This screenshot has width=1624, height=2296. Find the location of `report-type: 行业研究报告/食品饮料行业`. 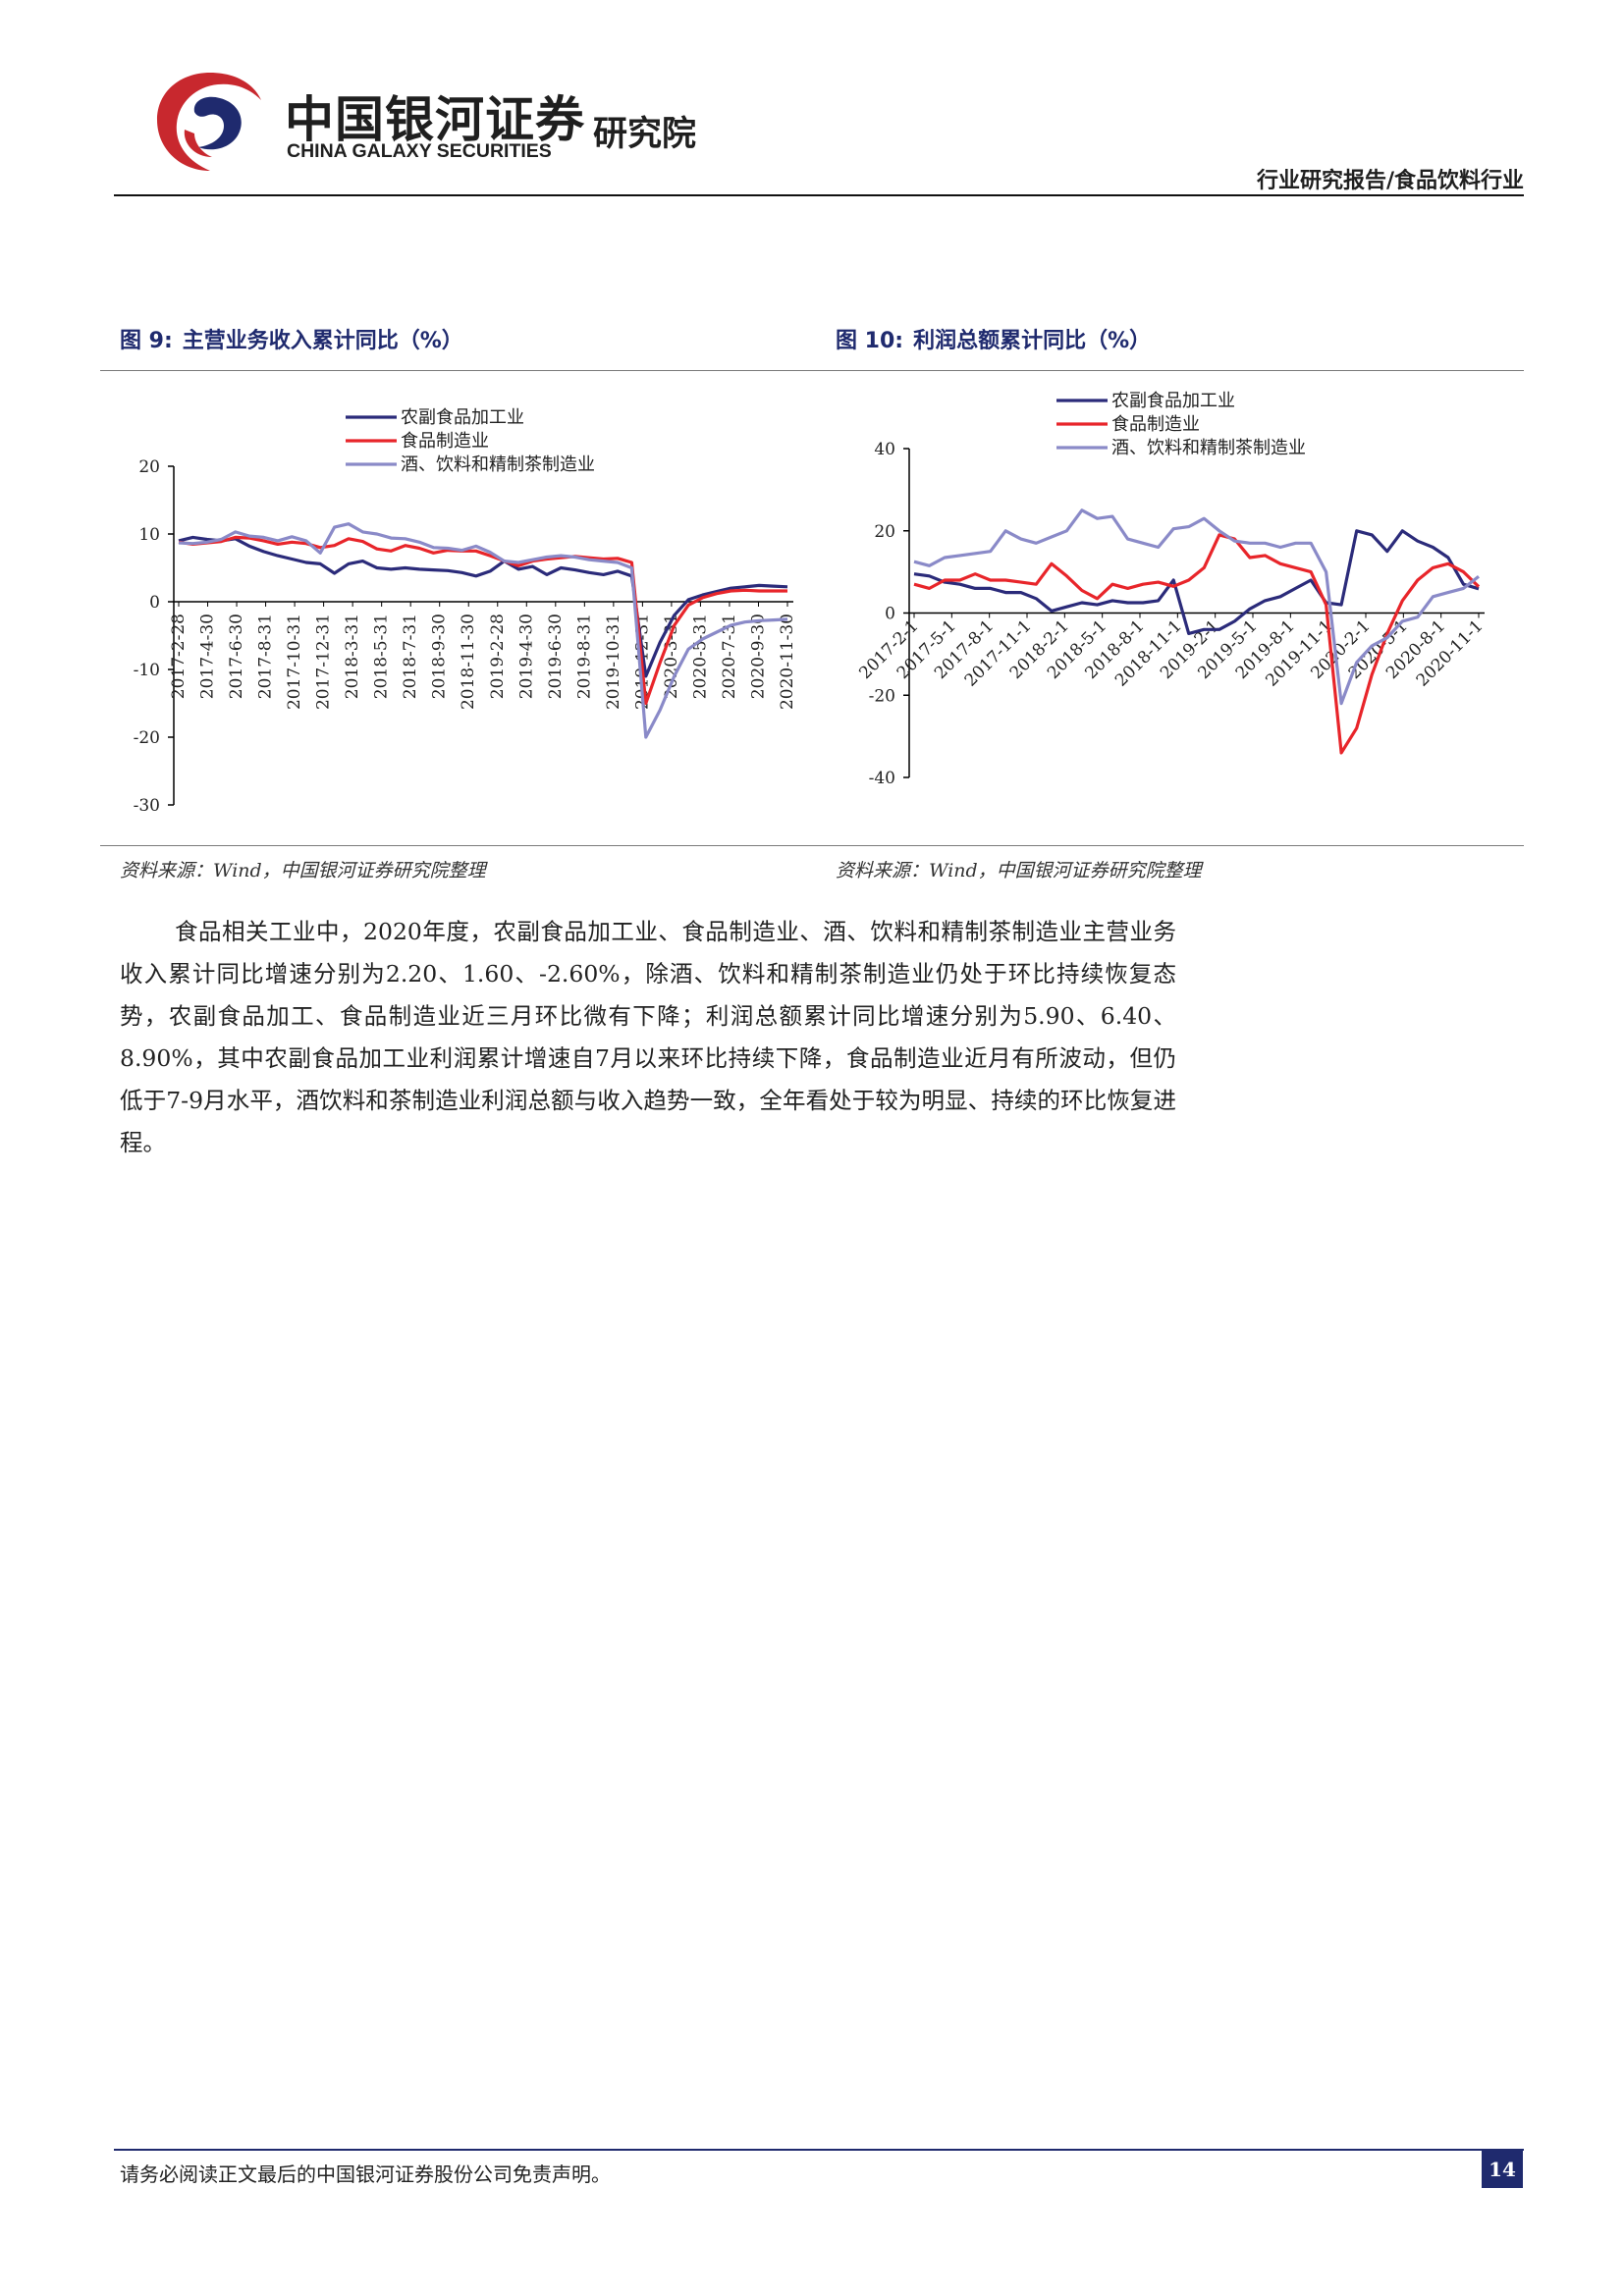

report-type: 行业研究报告/食品饮料行业 is located at coordinates (1390, 181).